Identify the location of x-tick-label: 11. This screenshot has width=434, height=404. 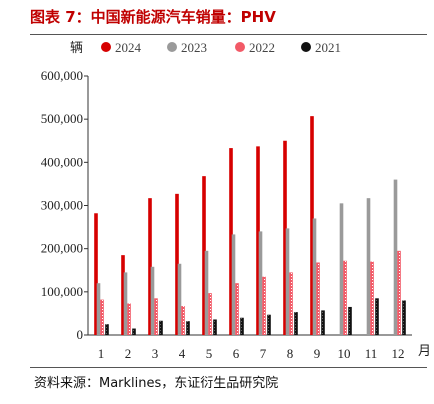
(371, 353).